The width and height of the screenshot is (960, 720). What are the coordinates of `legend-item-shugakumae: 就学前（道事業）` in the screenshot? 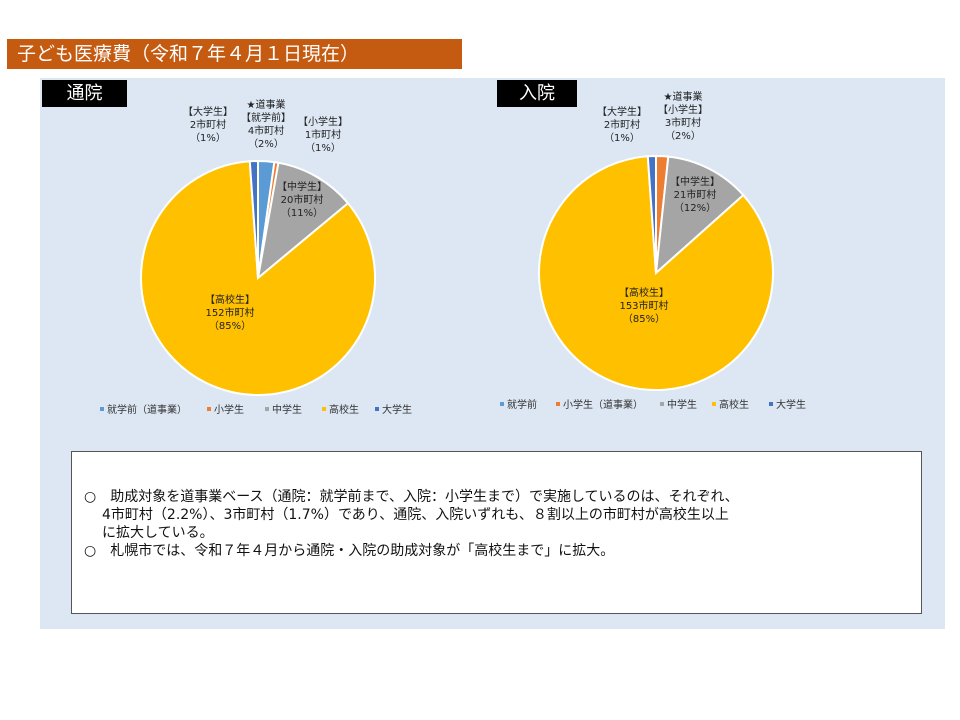 It's located at (143, 409).